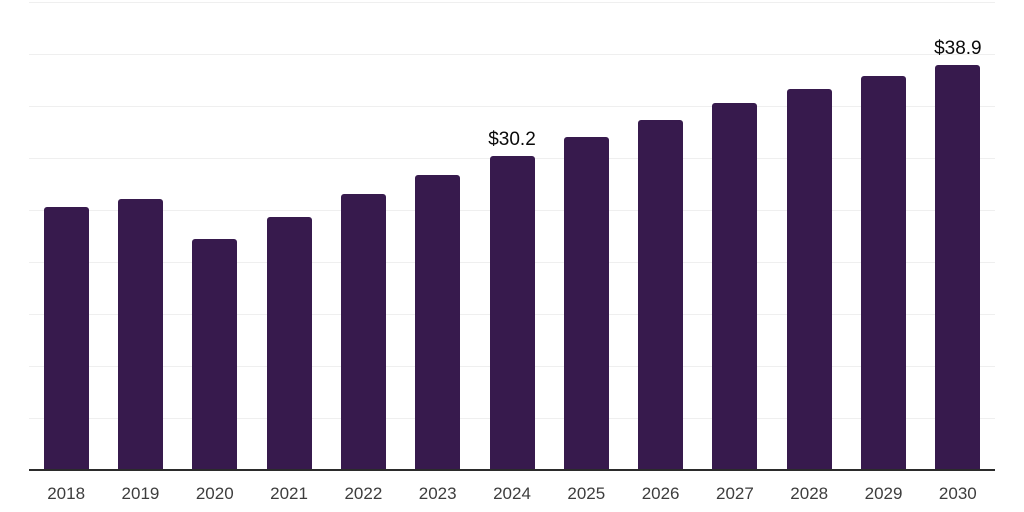  What do you see at coordinates (661, 294) in the screenshot?
I see `bar-2026` at bounding box center [661, 294].